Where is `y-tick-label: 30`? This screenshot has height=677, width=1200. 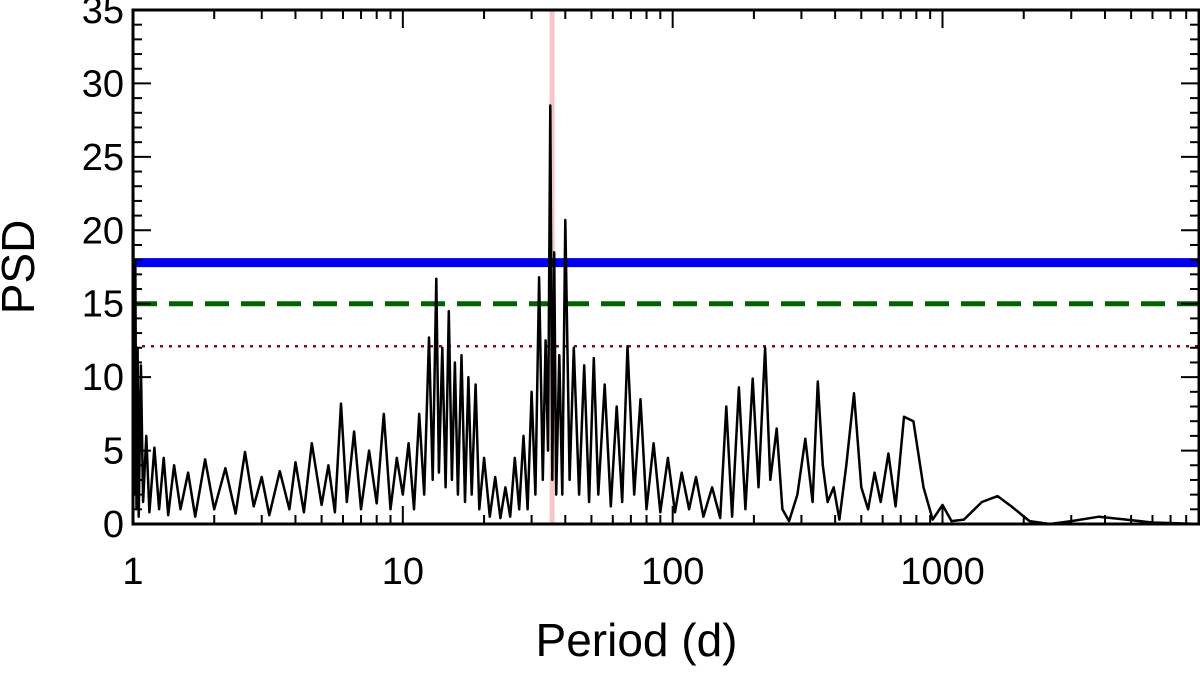 y-tick-label: 30 is located at coordinates (103, 84).